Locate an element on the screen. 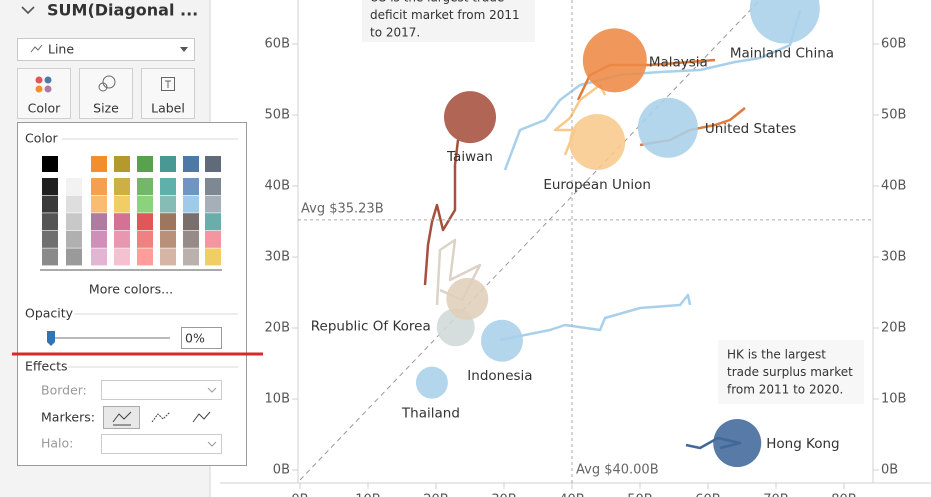 This screenshot has height=497, width=931. trail is located at coordinates (441, 212).